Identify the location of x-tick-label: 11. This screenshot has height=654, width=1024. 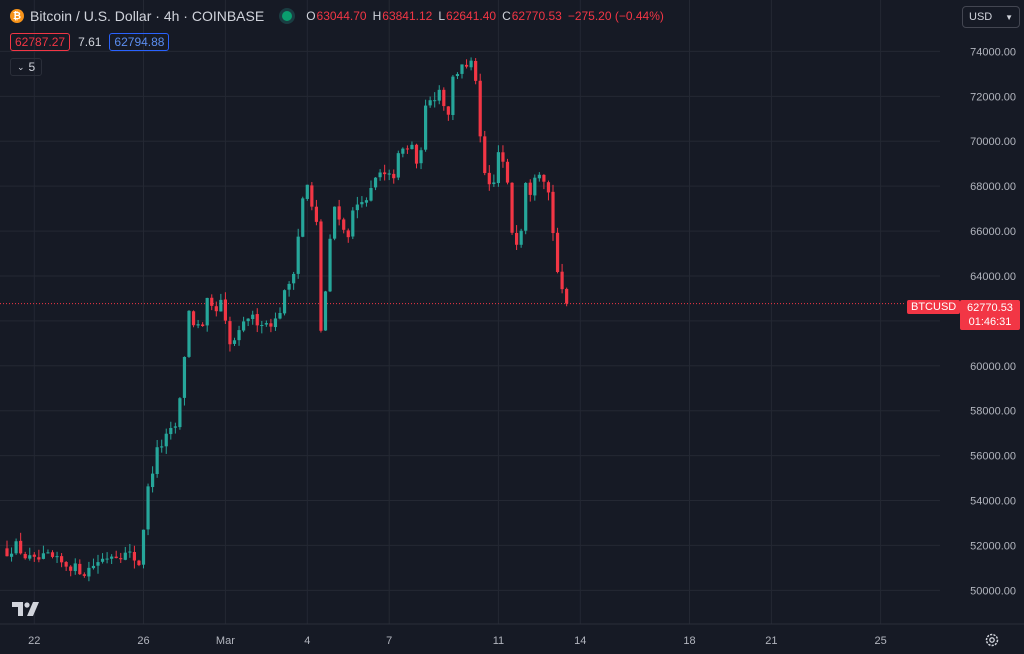
(498, 641).